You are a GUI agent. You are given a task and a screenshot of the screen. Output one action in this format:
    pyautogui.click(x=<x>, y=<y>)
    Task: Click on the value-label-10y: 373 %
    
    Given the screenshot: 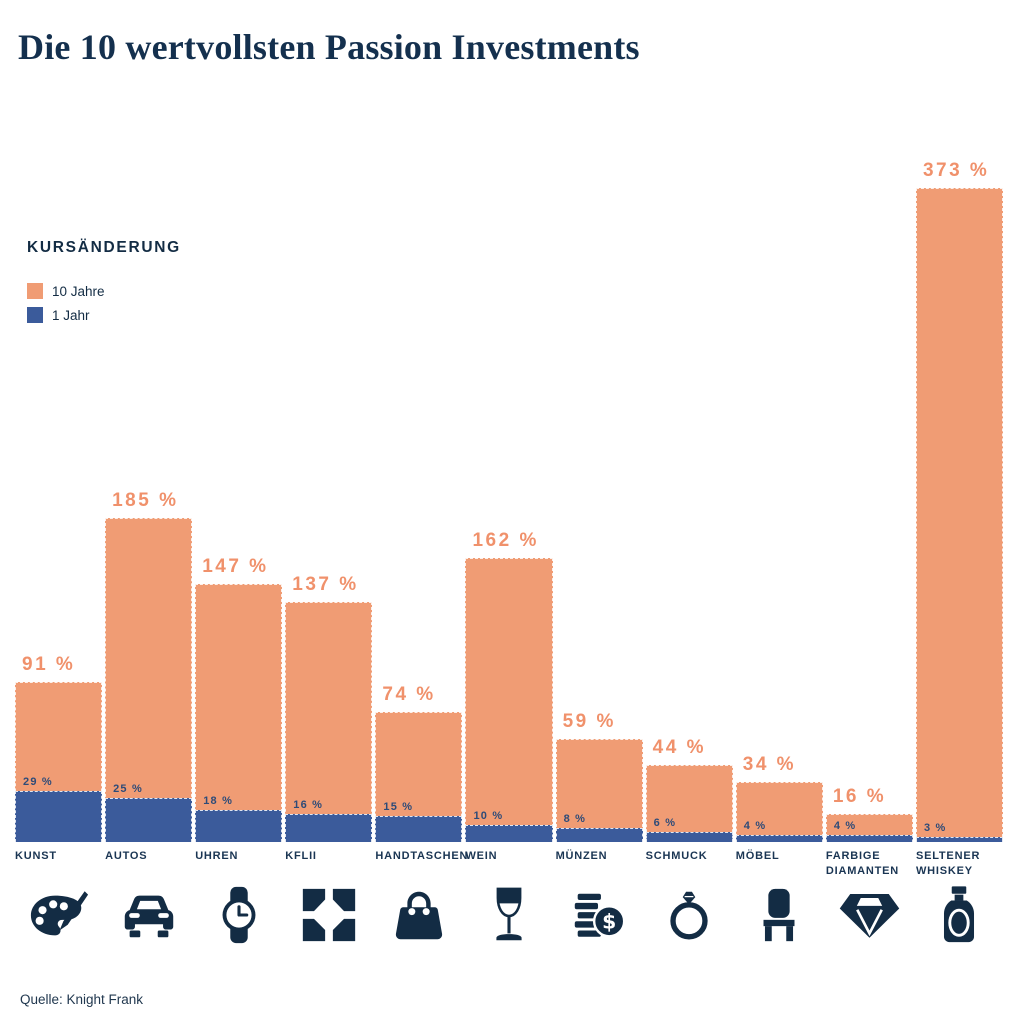 What is the action you would take?
    pyautogui.click(x=956, y=170)
    